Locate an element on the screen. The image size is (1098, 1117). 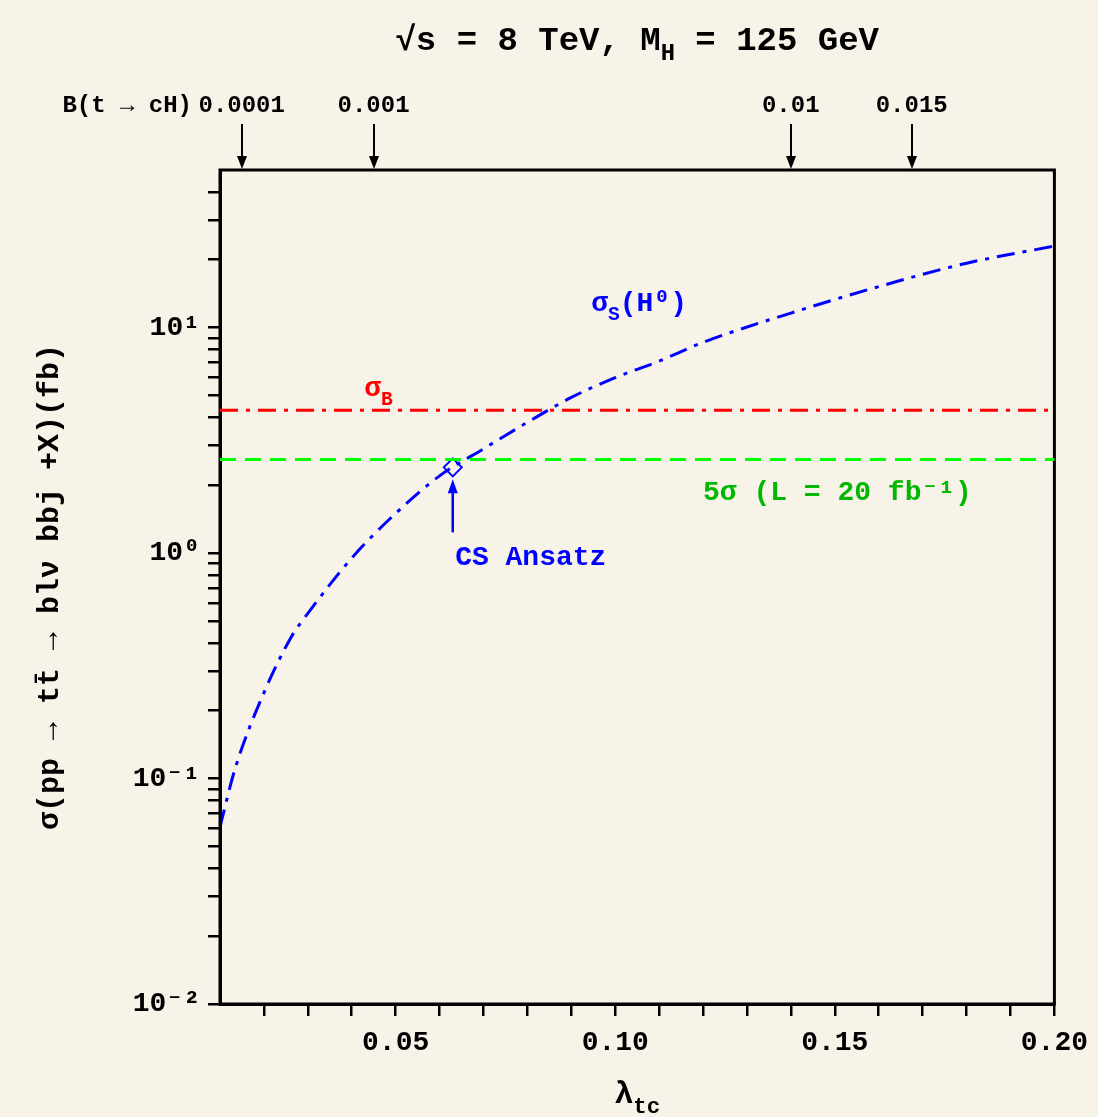
text: 0.015 is located at coordinates (911, 105).